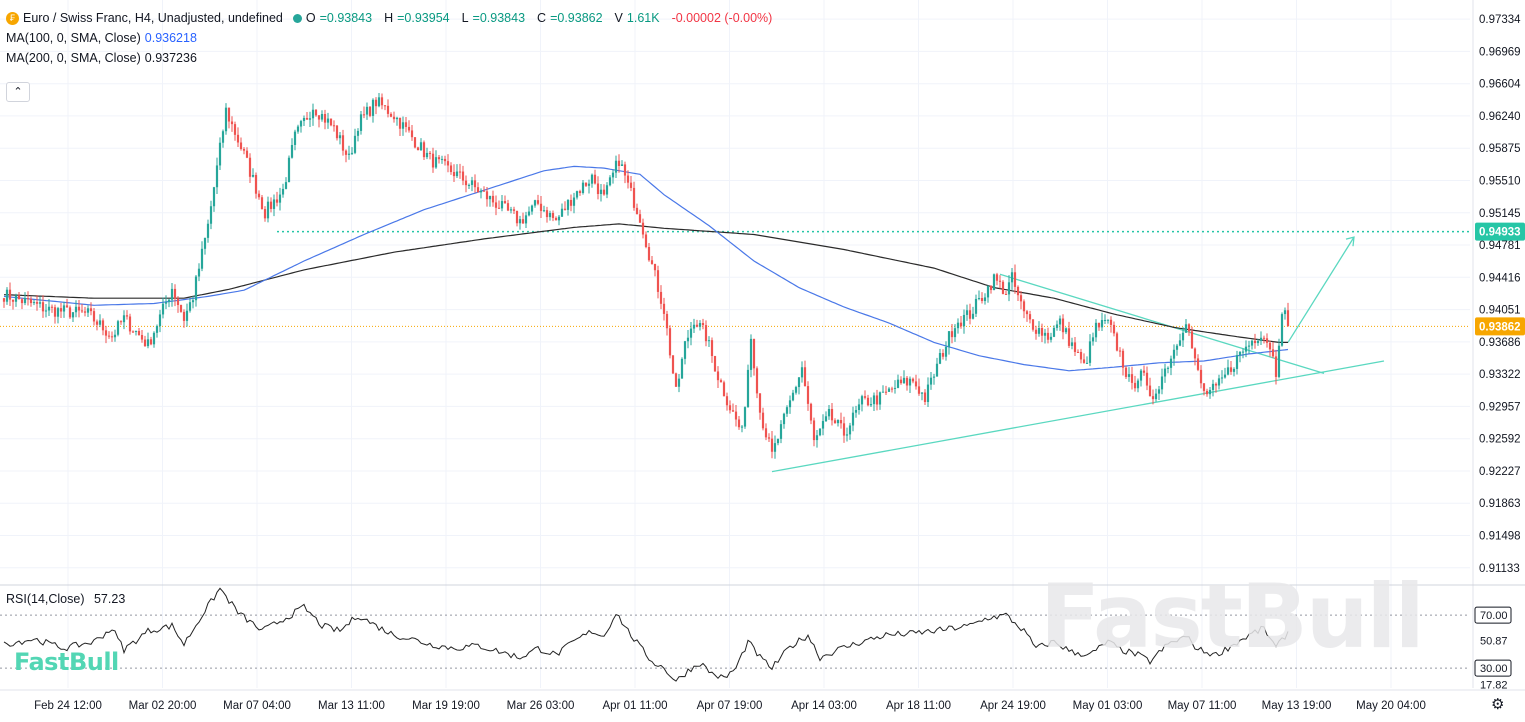 The image size is (1525, 722). What do you see at coordinates (18, 92) in the screenshot?
I see `collapse-legend-button: ⌃` at bounding box center [18, 92].